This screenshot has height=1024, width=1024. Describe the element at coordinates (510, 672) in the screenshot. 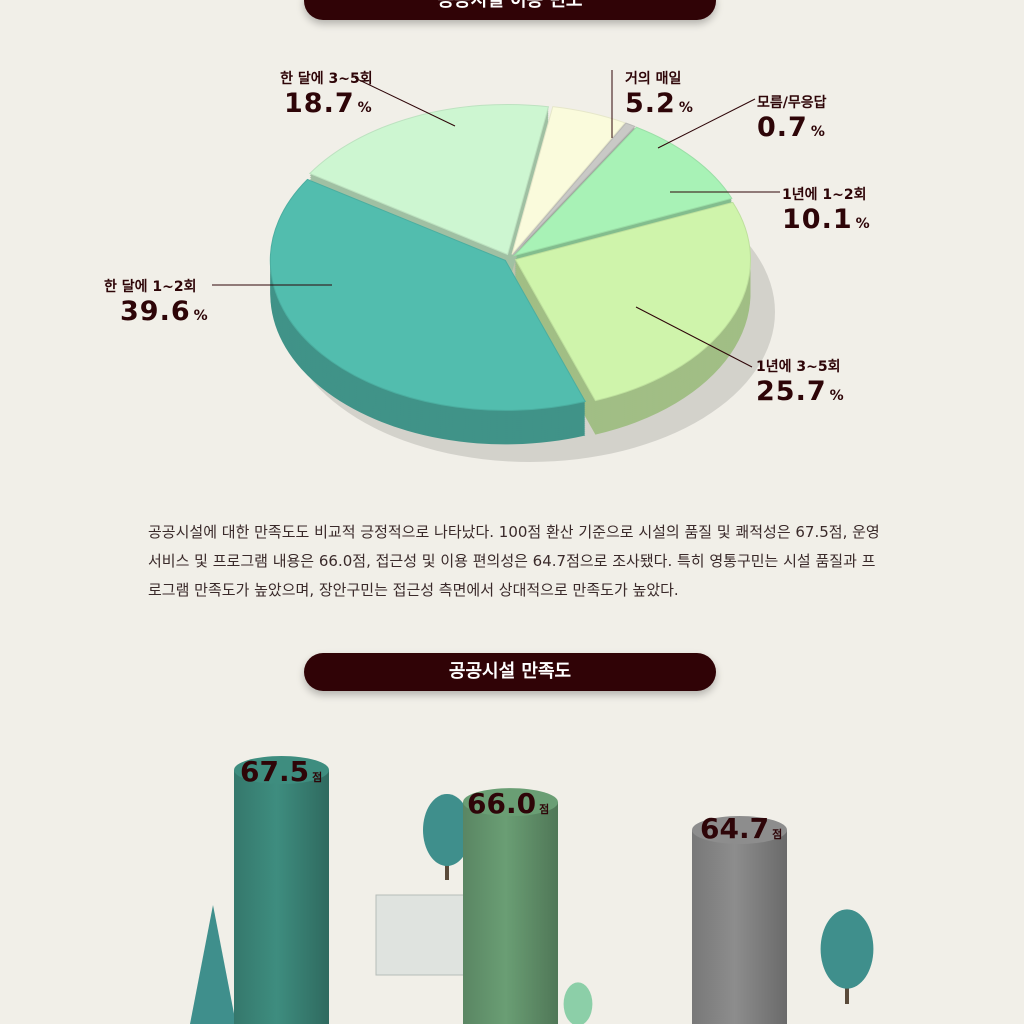

I see `bar-title: 공공시설 만족도` at that location.